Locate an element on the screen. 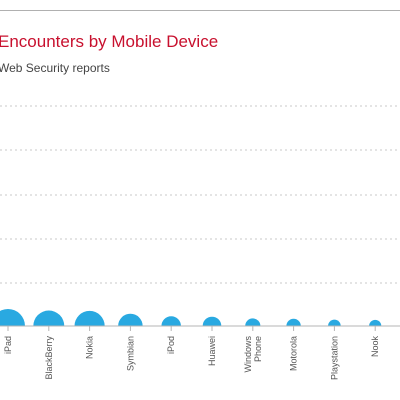 This screenshot has width=400, height=400. x-tick-label-windows-phone: WindowsPhone is located at coordinates (253, 354).